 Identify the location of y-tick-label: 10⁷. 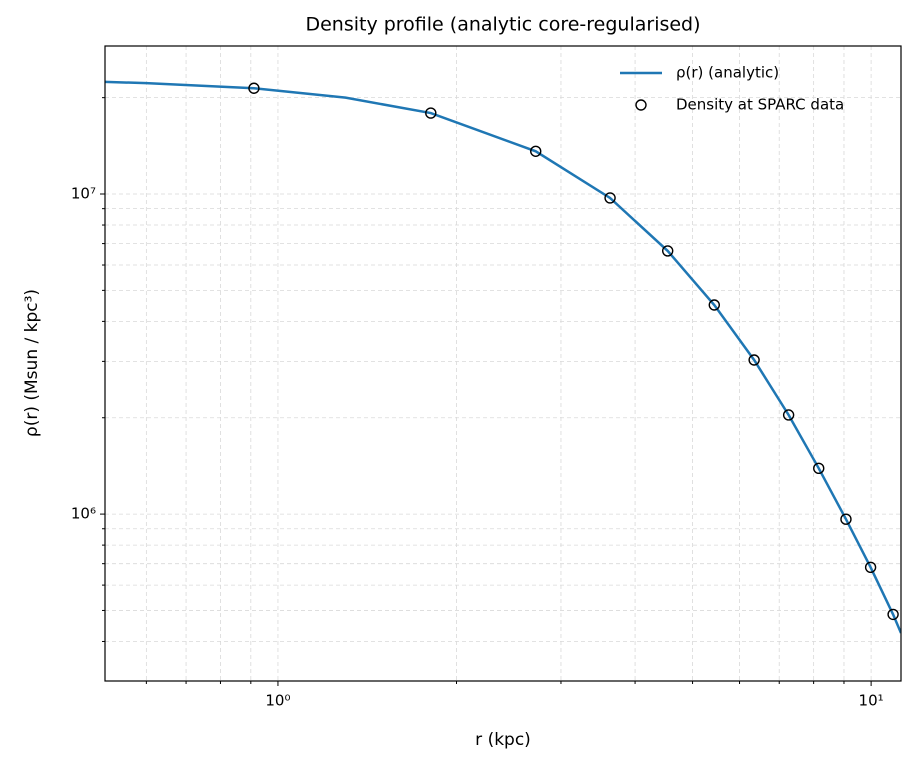
(83, 194).